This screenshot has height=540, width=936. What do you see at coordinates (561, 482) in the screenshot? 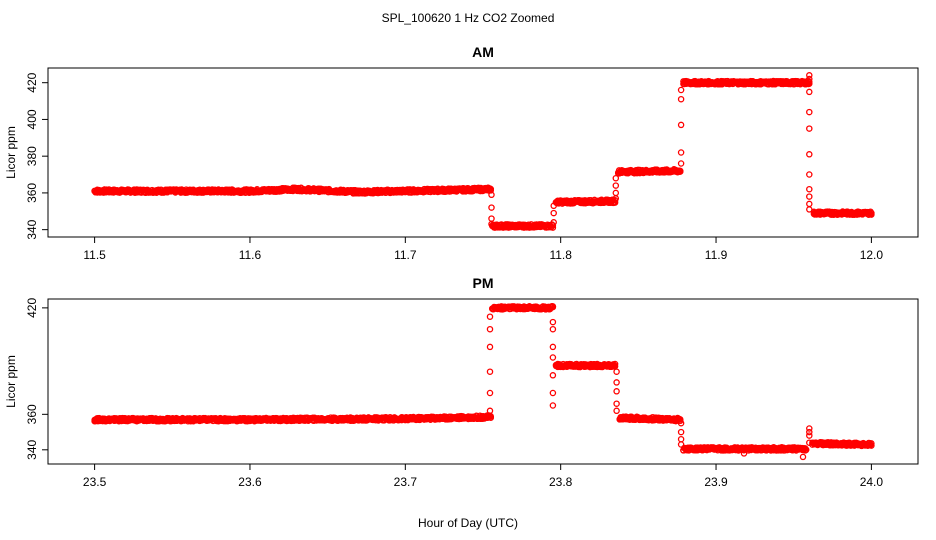
I see `x-tick-label: 23.8` at bounding box center [561, 482].